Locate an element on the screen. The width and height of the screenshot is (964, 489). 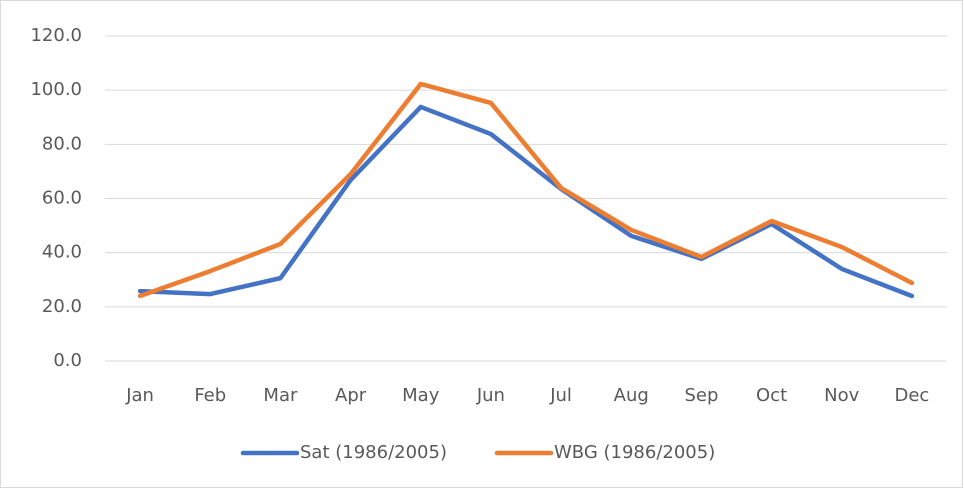
x-tick-label: Sep is located at coordinates (701, 395).